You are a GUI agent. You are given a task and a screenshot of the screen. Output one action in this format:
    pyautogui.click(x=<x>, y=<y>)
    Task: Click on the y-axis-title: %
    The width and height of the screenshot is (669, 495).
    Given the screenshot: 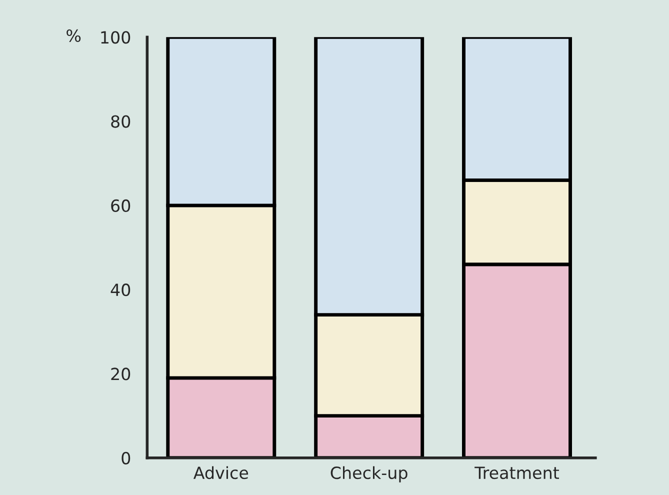 What is the action you would take?
    pyautogui.click(x=73, y=35)
    